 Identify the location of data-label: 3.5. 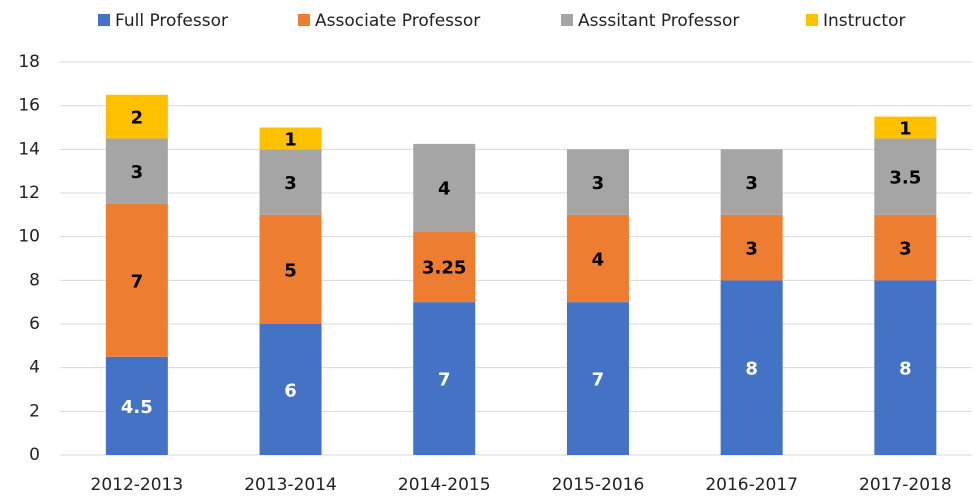
(905, 178).